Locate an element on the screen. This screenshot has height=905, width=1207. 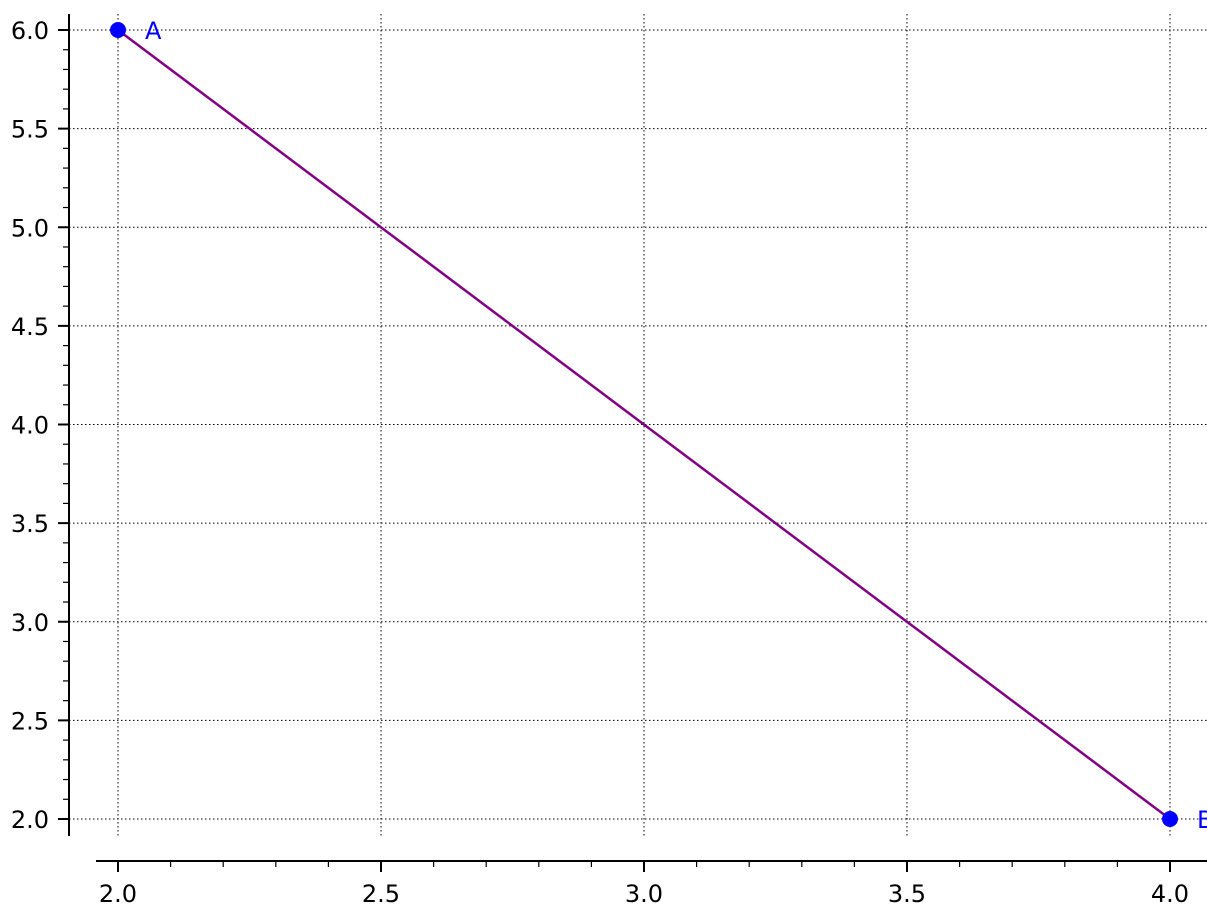
x-tick-label: 4.0 is located at coordinates (1170, 892).